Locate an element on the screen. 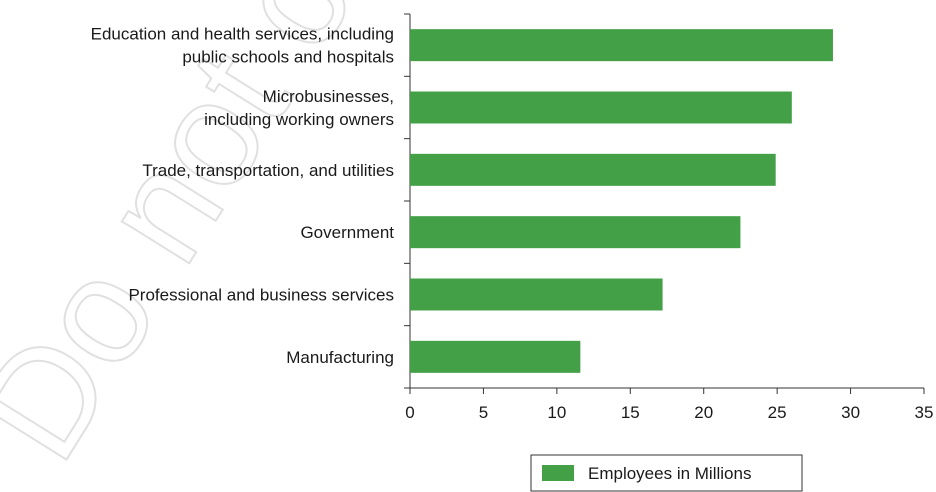 This screenshot has width=936, height=492. legend-box is located at coordinates (666, 473).